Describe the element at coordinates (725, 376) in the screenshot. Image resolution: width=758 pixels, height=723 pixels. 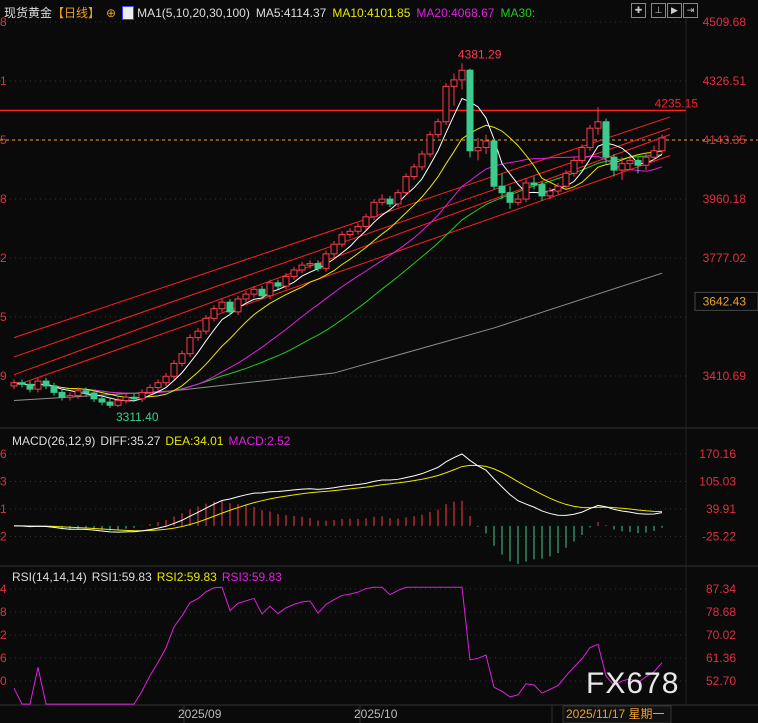
I see `price-tick-label: 3410.69` at that location.